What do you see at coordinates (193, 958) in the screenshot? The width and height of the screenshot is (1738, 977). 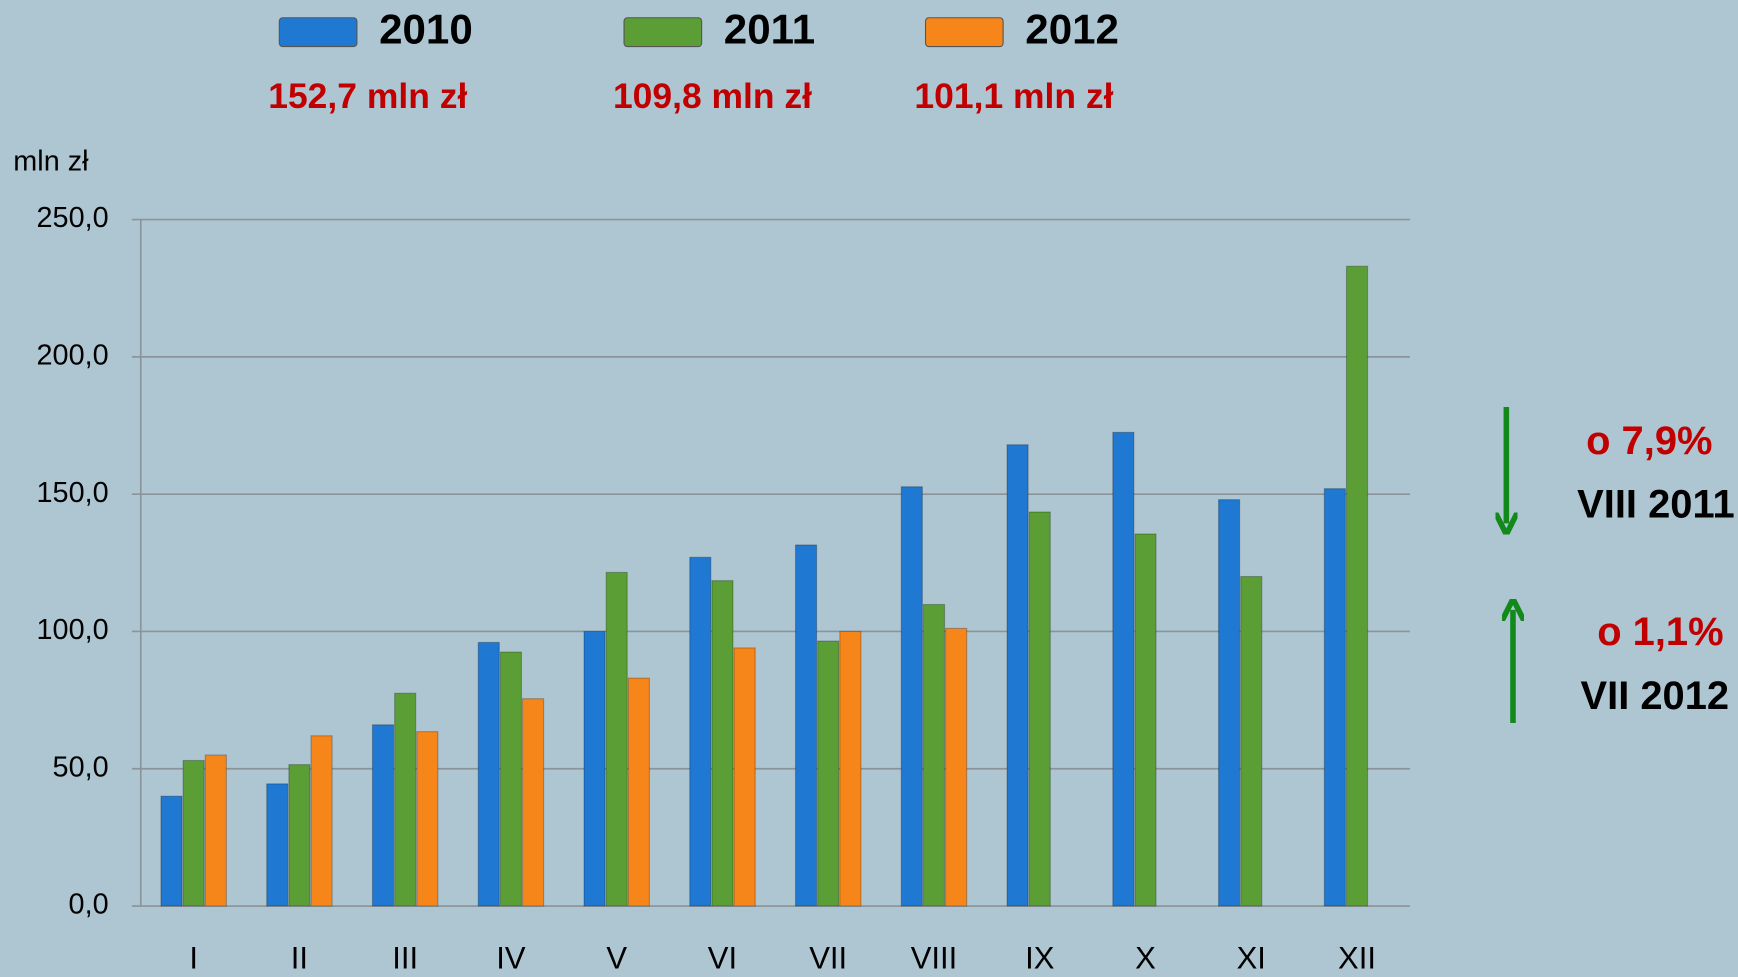 I see `x-tick-label: I` at bounding box center [193, 958].